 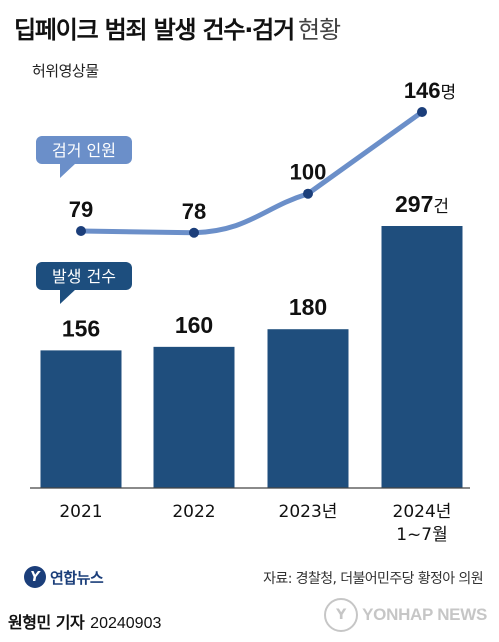 I want to click on source-note: 자료: 경찰청, 더불어민주당 황정아 의원, so click(x=373, y=579).